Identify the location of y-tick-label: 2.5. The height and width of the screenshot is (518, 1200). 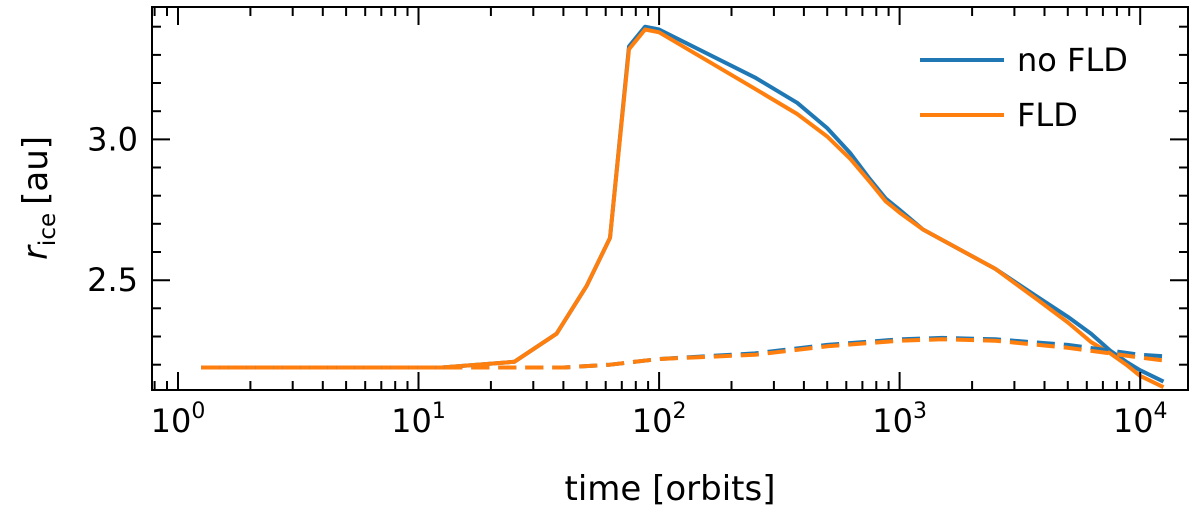
(112, 280).